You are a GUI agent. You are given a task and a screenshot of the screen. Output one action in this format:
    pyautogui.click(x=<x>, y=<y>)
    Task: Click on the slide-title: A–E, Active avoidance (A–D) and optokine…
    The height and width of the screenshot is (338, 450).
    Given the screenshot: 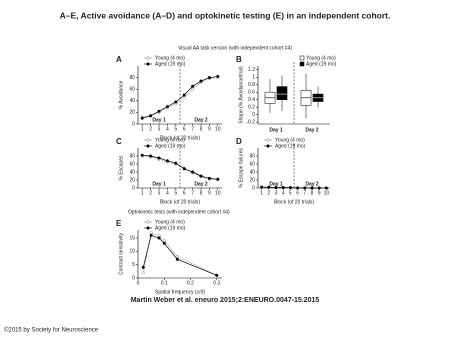 What is the action you would take?
    pyautogui.click(x=225, y=15)
    